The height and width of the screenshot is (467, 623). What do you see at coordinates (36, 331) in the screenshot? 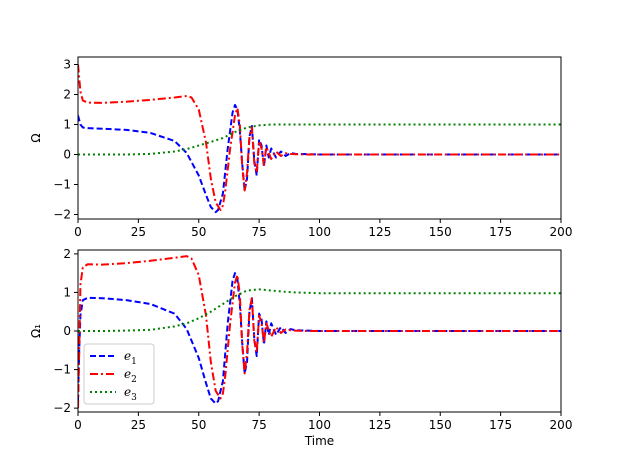
I see `y-axis-label: Ω₁` at bounding box center [36, 331].